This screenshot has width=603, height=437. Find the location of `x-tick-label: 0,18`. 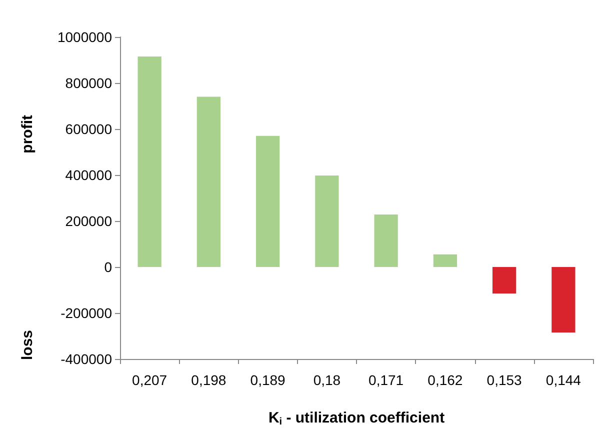

x-tick-label: 0,18 is located at coordinates (327, 380).